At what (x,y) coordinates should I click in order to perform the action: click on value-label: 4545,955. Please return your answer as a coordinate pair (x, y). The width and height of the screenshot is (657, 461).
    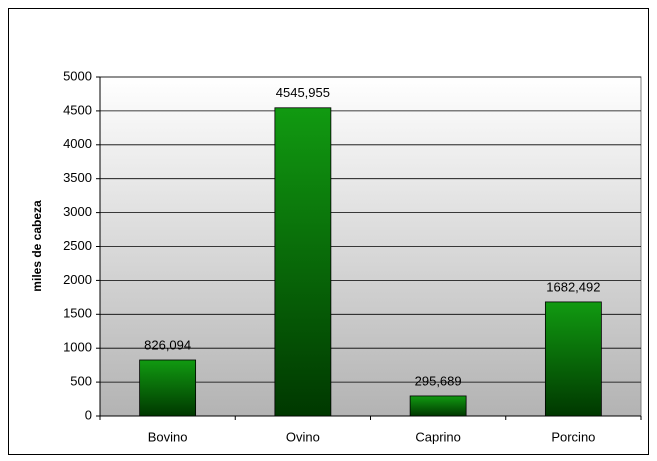
    Looking at the image, I should click on (303, 92).